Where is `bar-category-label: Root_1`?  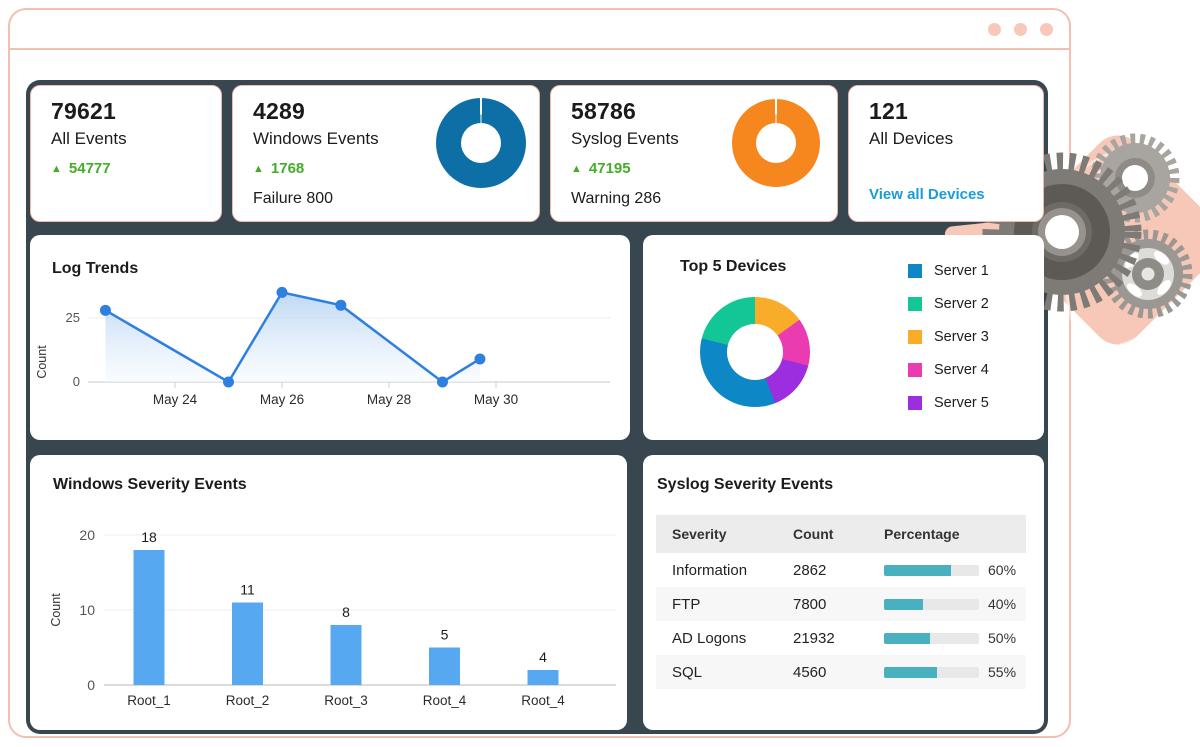
bar-category-label: Root_1 is located at coordinates (149, 700).